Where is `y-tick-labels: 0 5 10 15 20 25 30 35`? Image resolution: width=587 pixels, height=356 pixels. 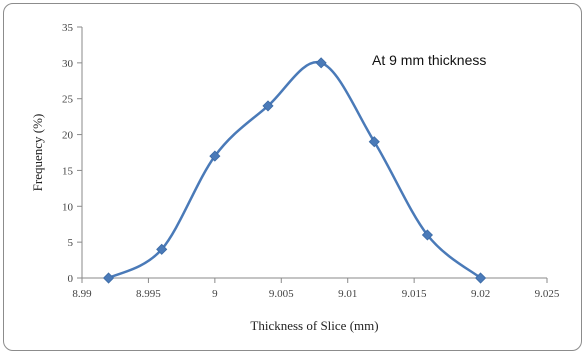
y-tick-labels: 0 5 10 15 20 25 30 35 is located at coordinates (72, 153).